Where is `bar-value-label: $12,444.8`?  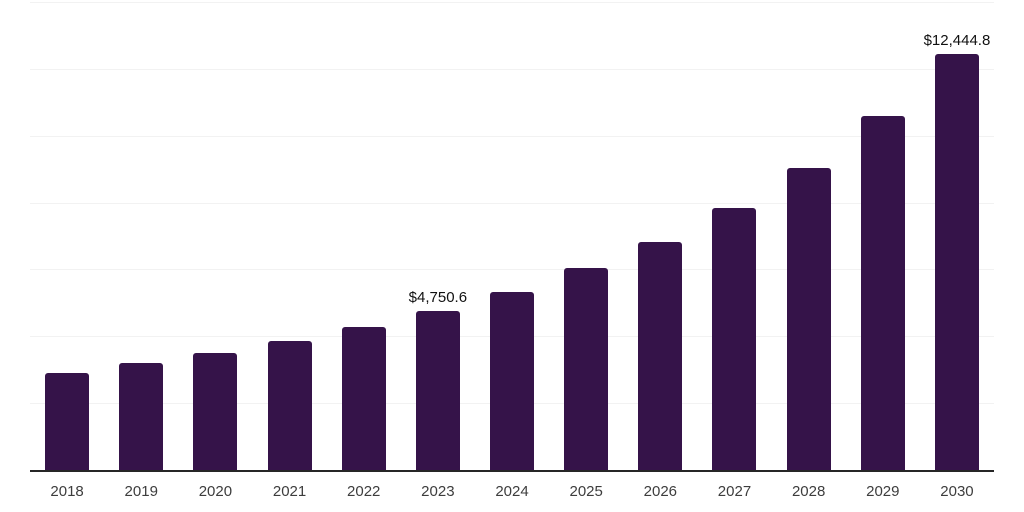 bar-value-label: $12,444.8 is located at coordinates (957, 40).